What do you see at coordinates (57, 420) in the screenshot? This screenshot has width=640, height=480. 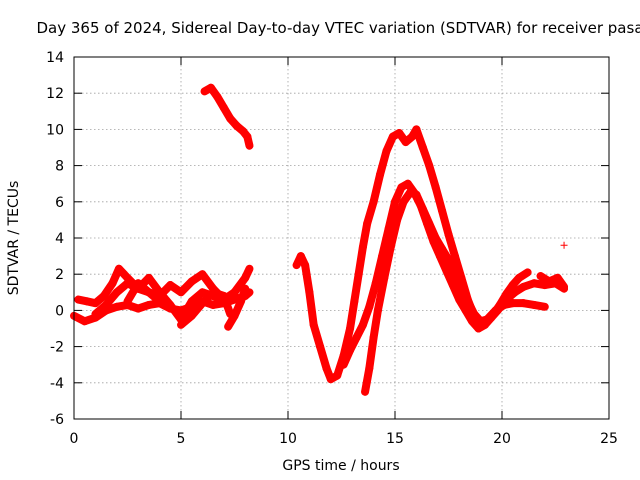 I see `y-tick-label: -6` at bounding box center [57, 420].